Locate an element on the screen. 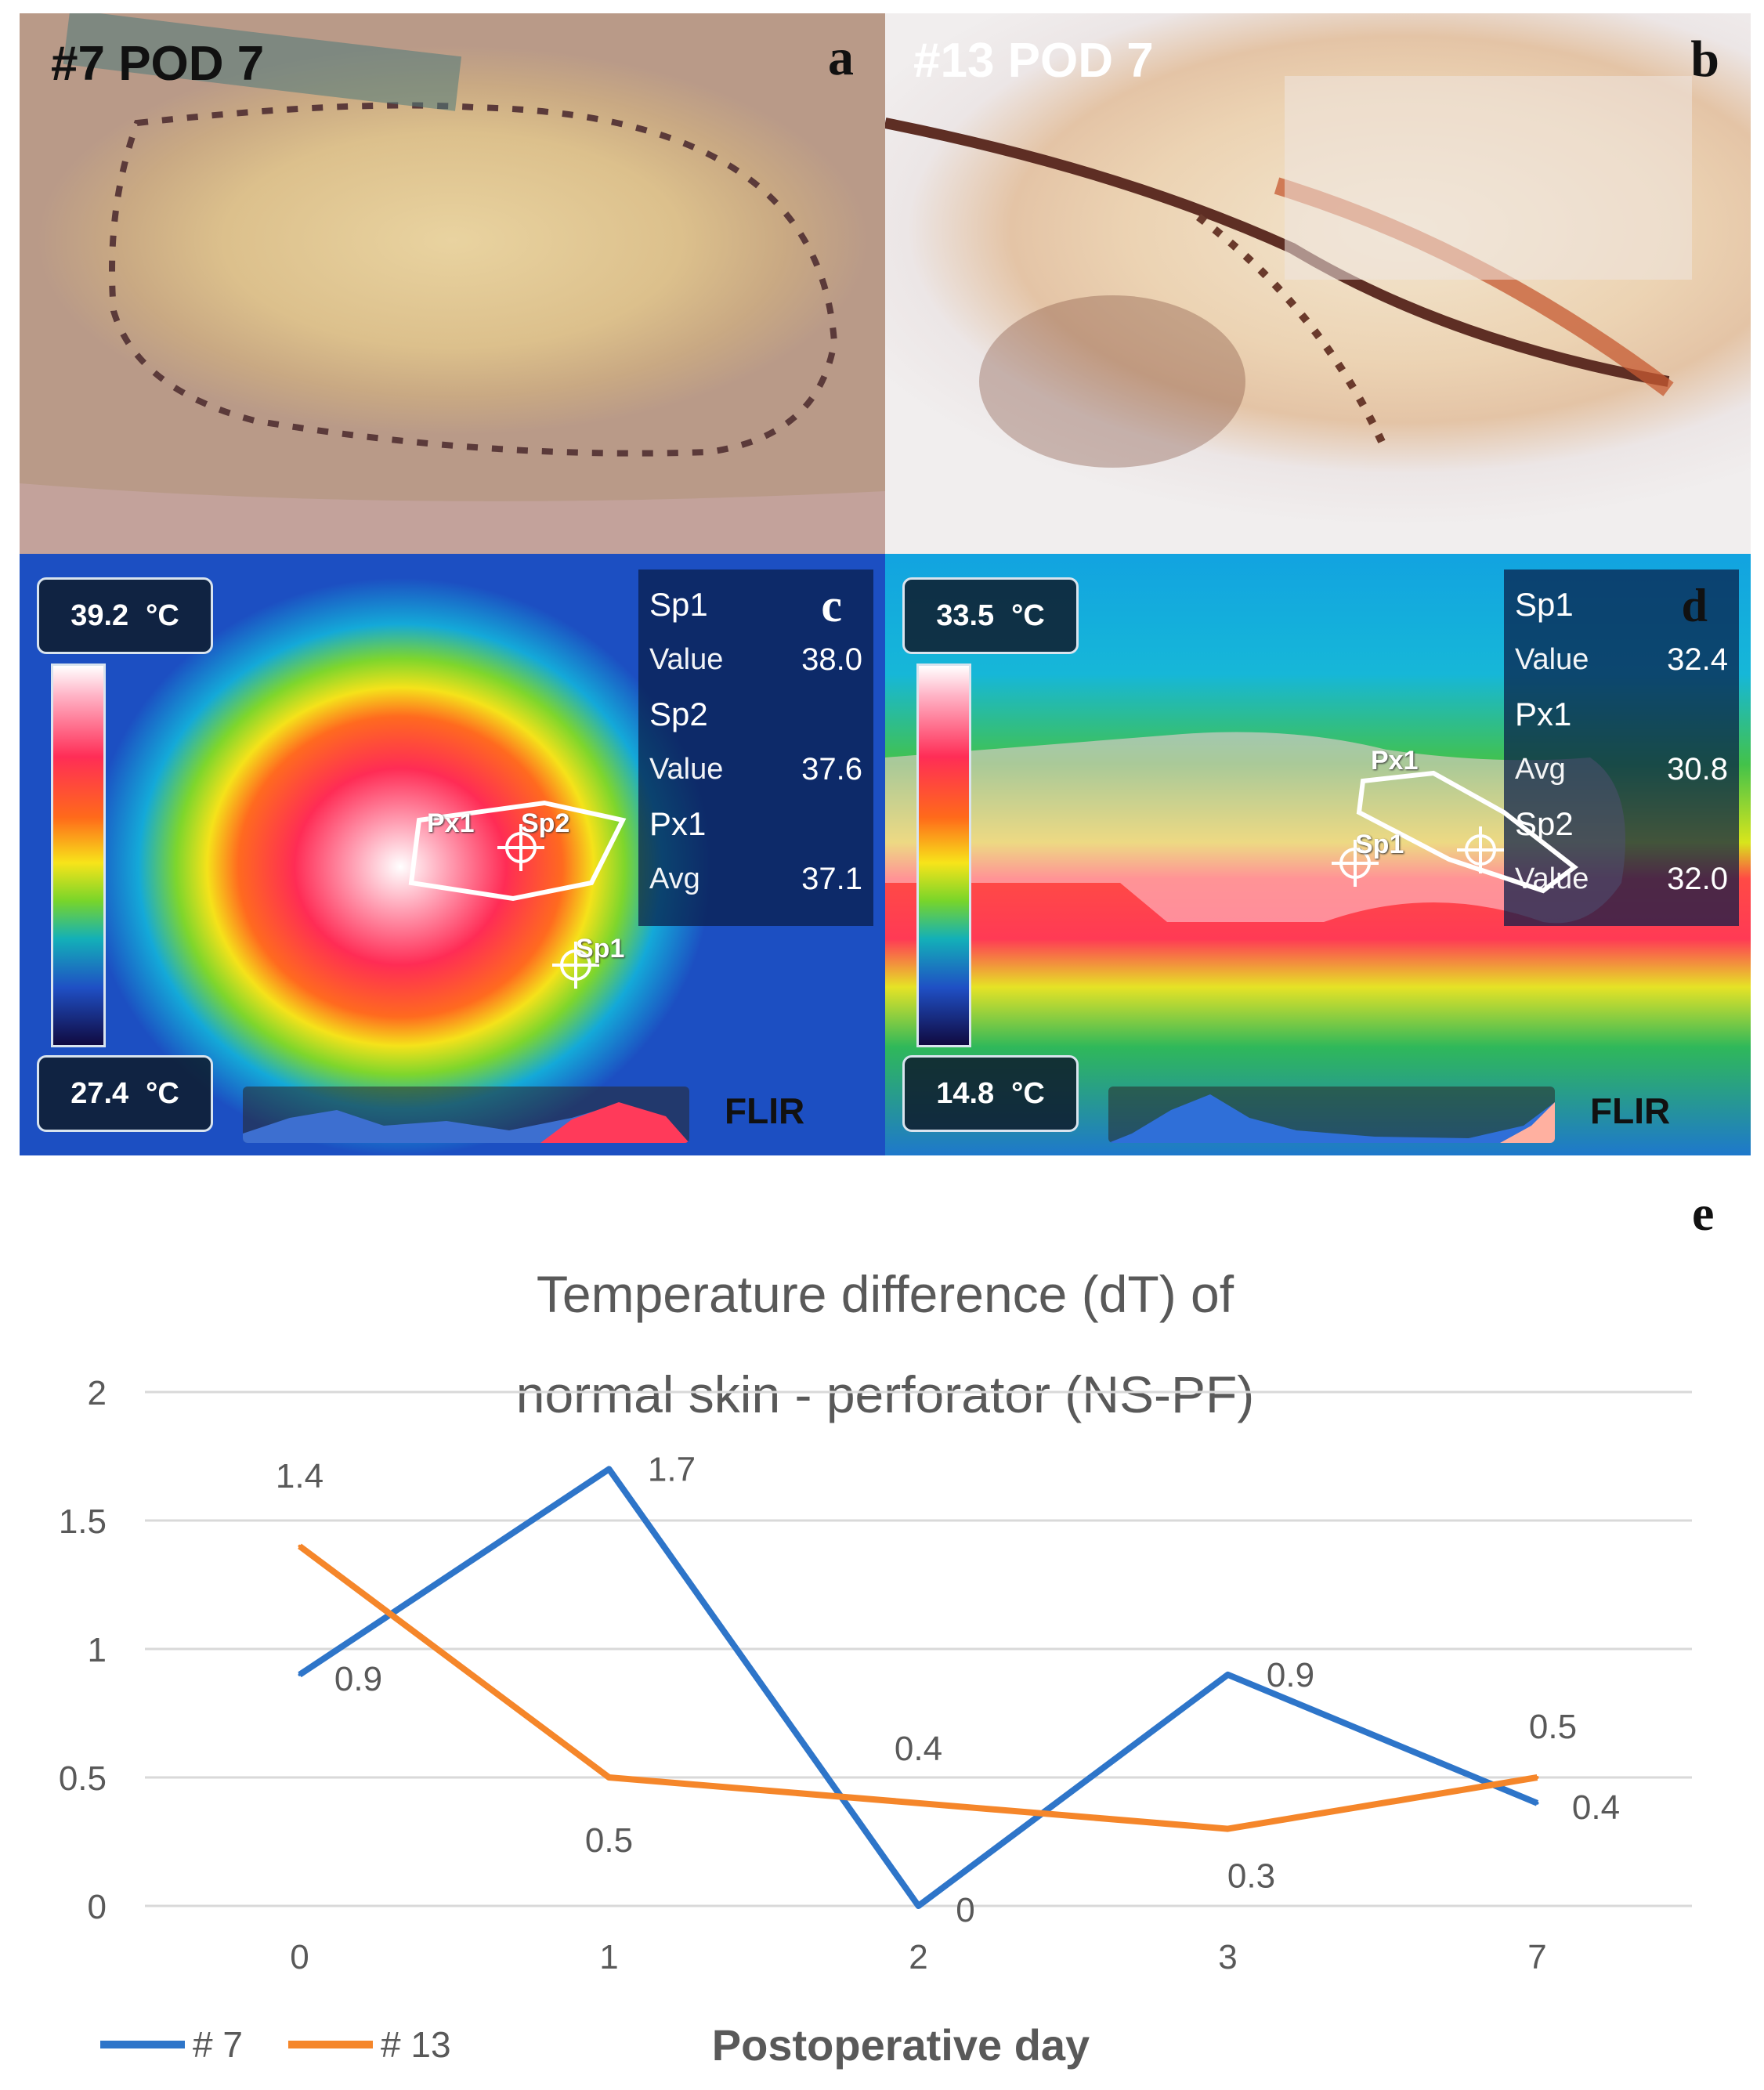 Image resolution: width=1764 pixels, height=2090 pixels. x-axis-ticks: 0 1 2 3 7 is located at coordinates (918, 1957).